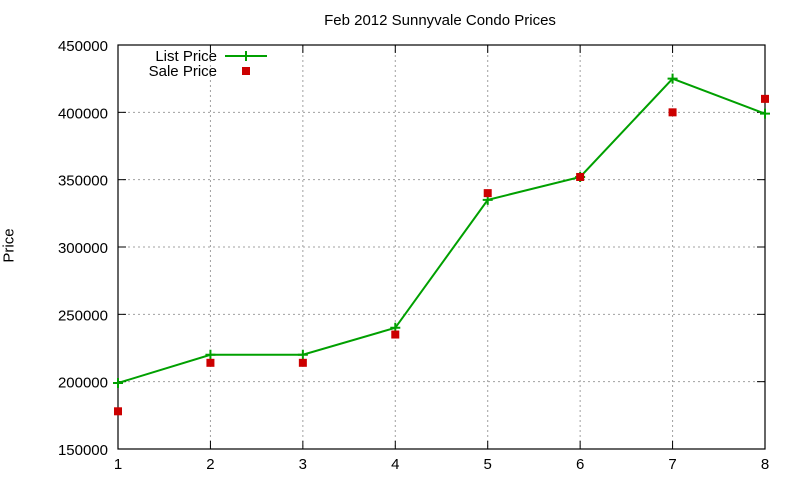 This screenshot has width=800, height=480. I want to click on y-tick-label: 300000, so click(83, 248).